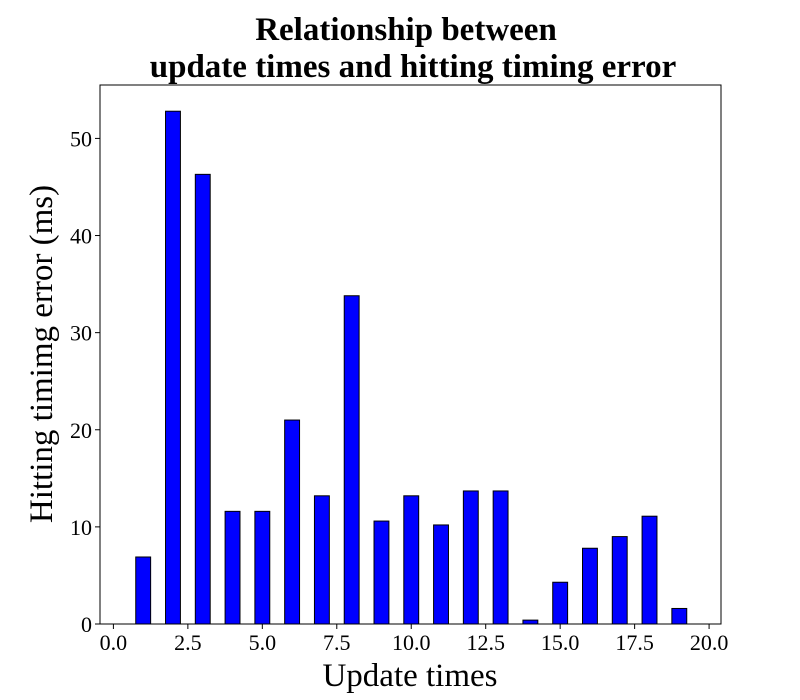 The image size is (800, 700). I want to click on x-tick-label: 5.0, so click(263, 642).